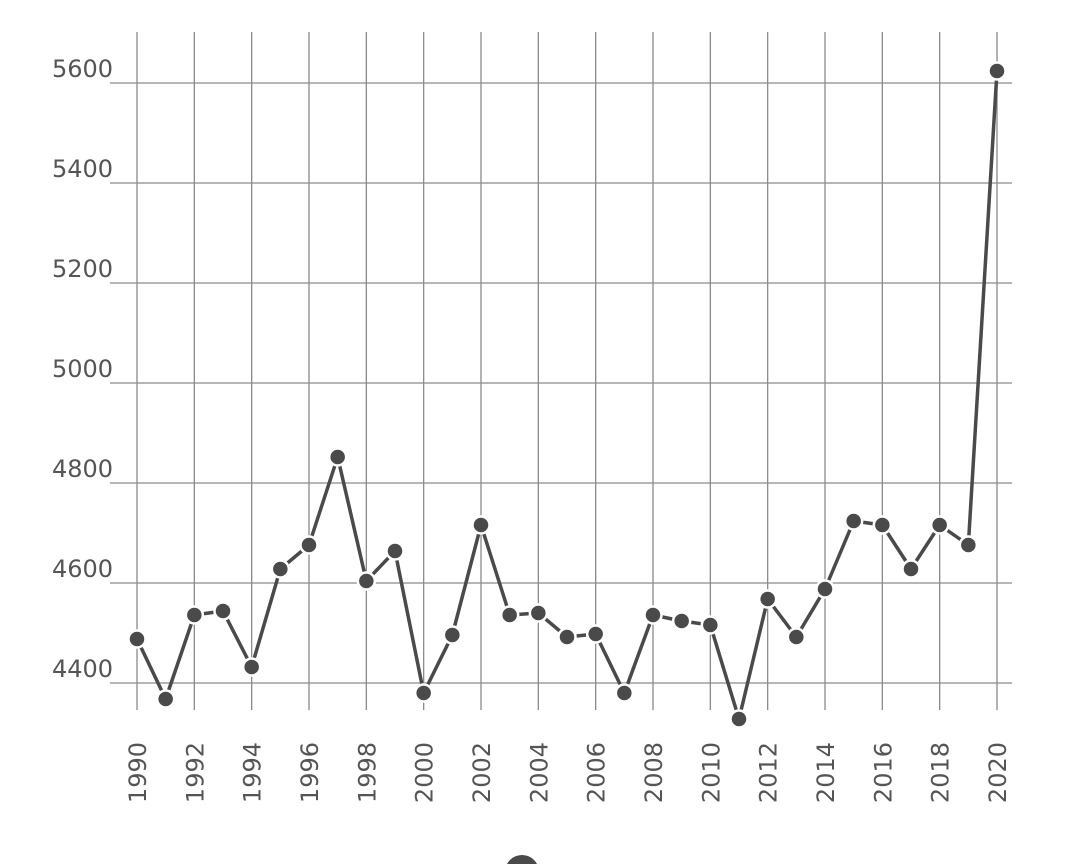  Describe the element at coordinates (310, 772) in the screenshot. I see `x-tick-label: 1996` at that location.